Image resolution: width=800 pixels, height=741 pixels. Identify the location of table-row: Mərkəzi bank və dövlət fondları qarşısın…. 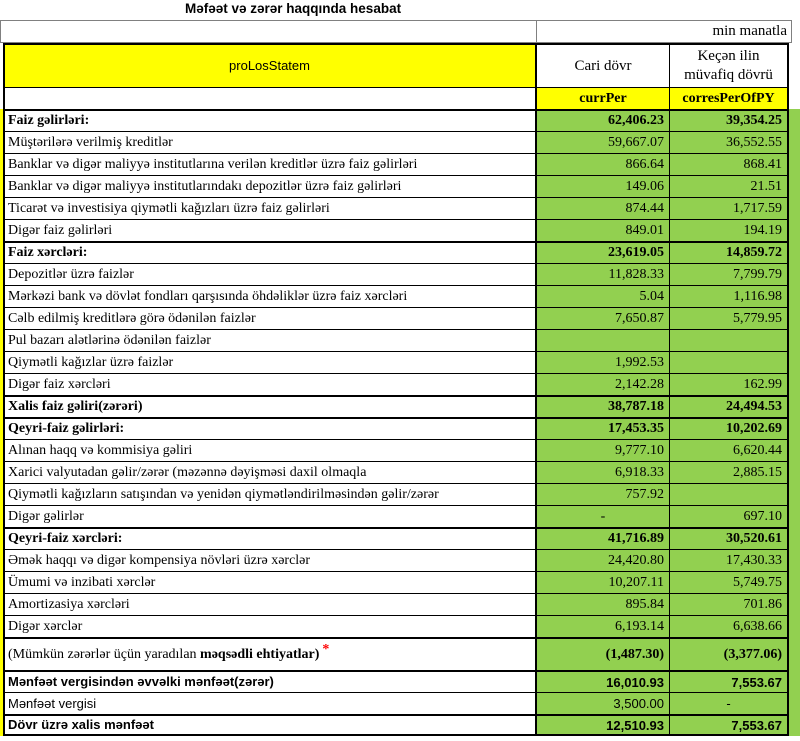
(400, 296).